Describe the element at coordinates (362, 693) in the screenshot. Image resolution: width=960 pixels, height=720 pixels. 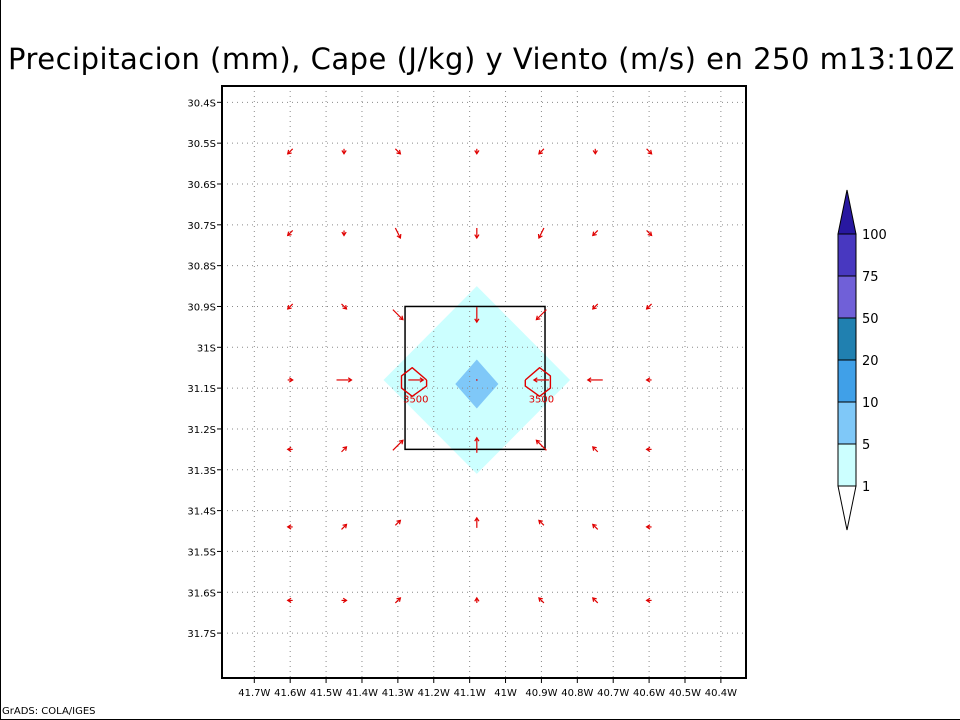
I see `x-tick-label: 41.4W` at that location.